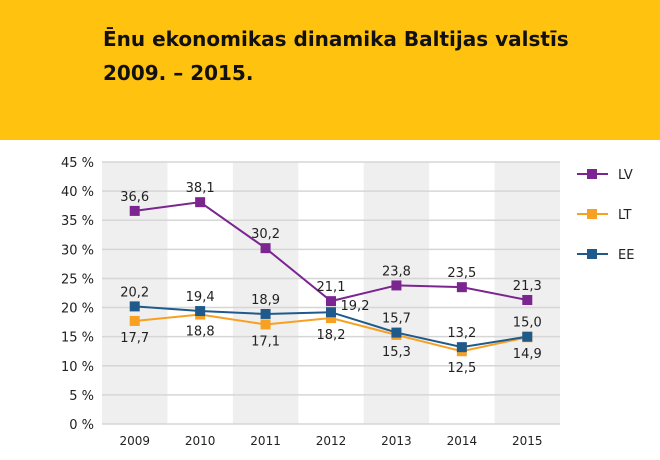 This screenshot has width=660, height=460. I want to click on legend-marker-LV, so click(592, 174).